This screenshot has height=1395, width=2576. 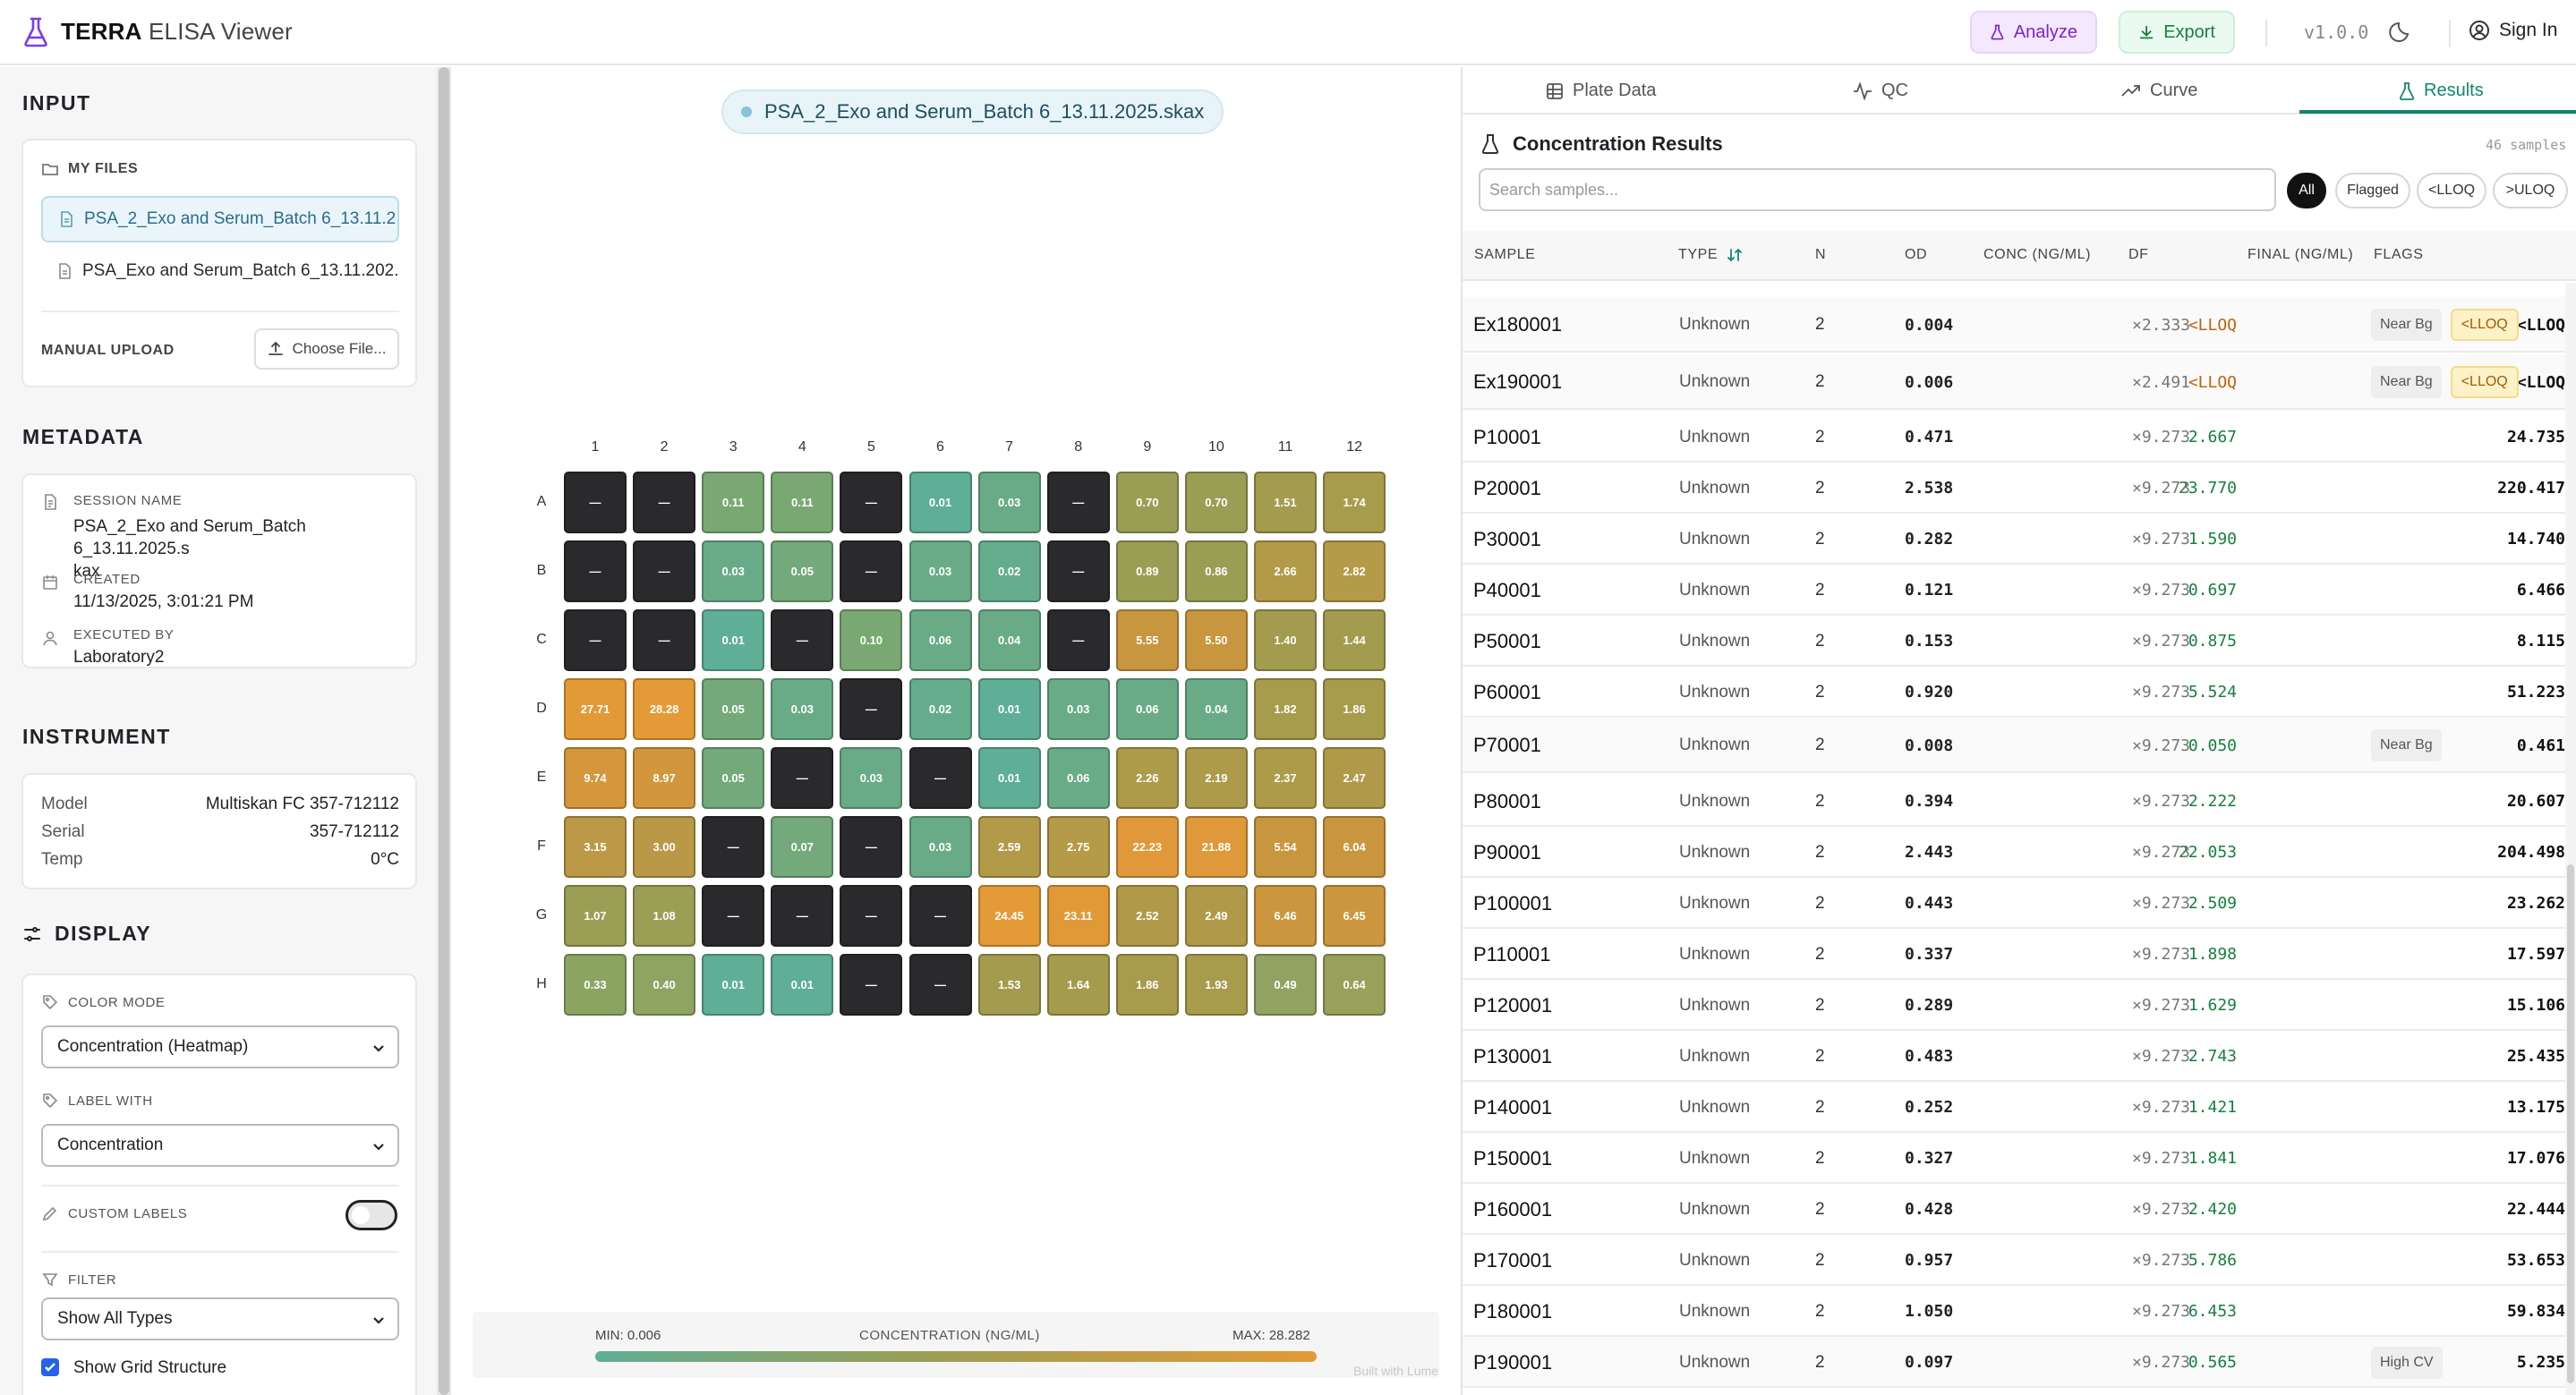 What do you see at coordinates (871, 640) in the screenshot?
I see `plate-well: 0.10` at bounding box center [871, 640].